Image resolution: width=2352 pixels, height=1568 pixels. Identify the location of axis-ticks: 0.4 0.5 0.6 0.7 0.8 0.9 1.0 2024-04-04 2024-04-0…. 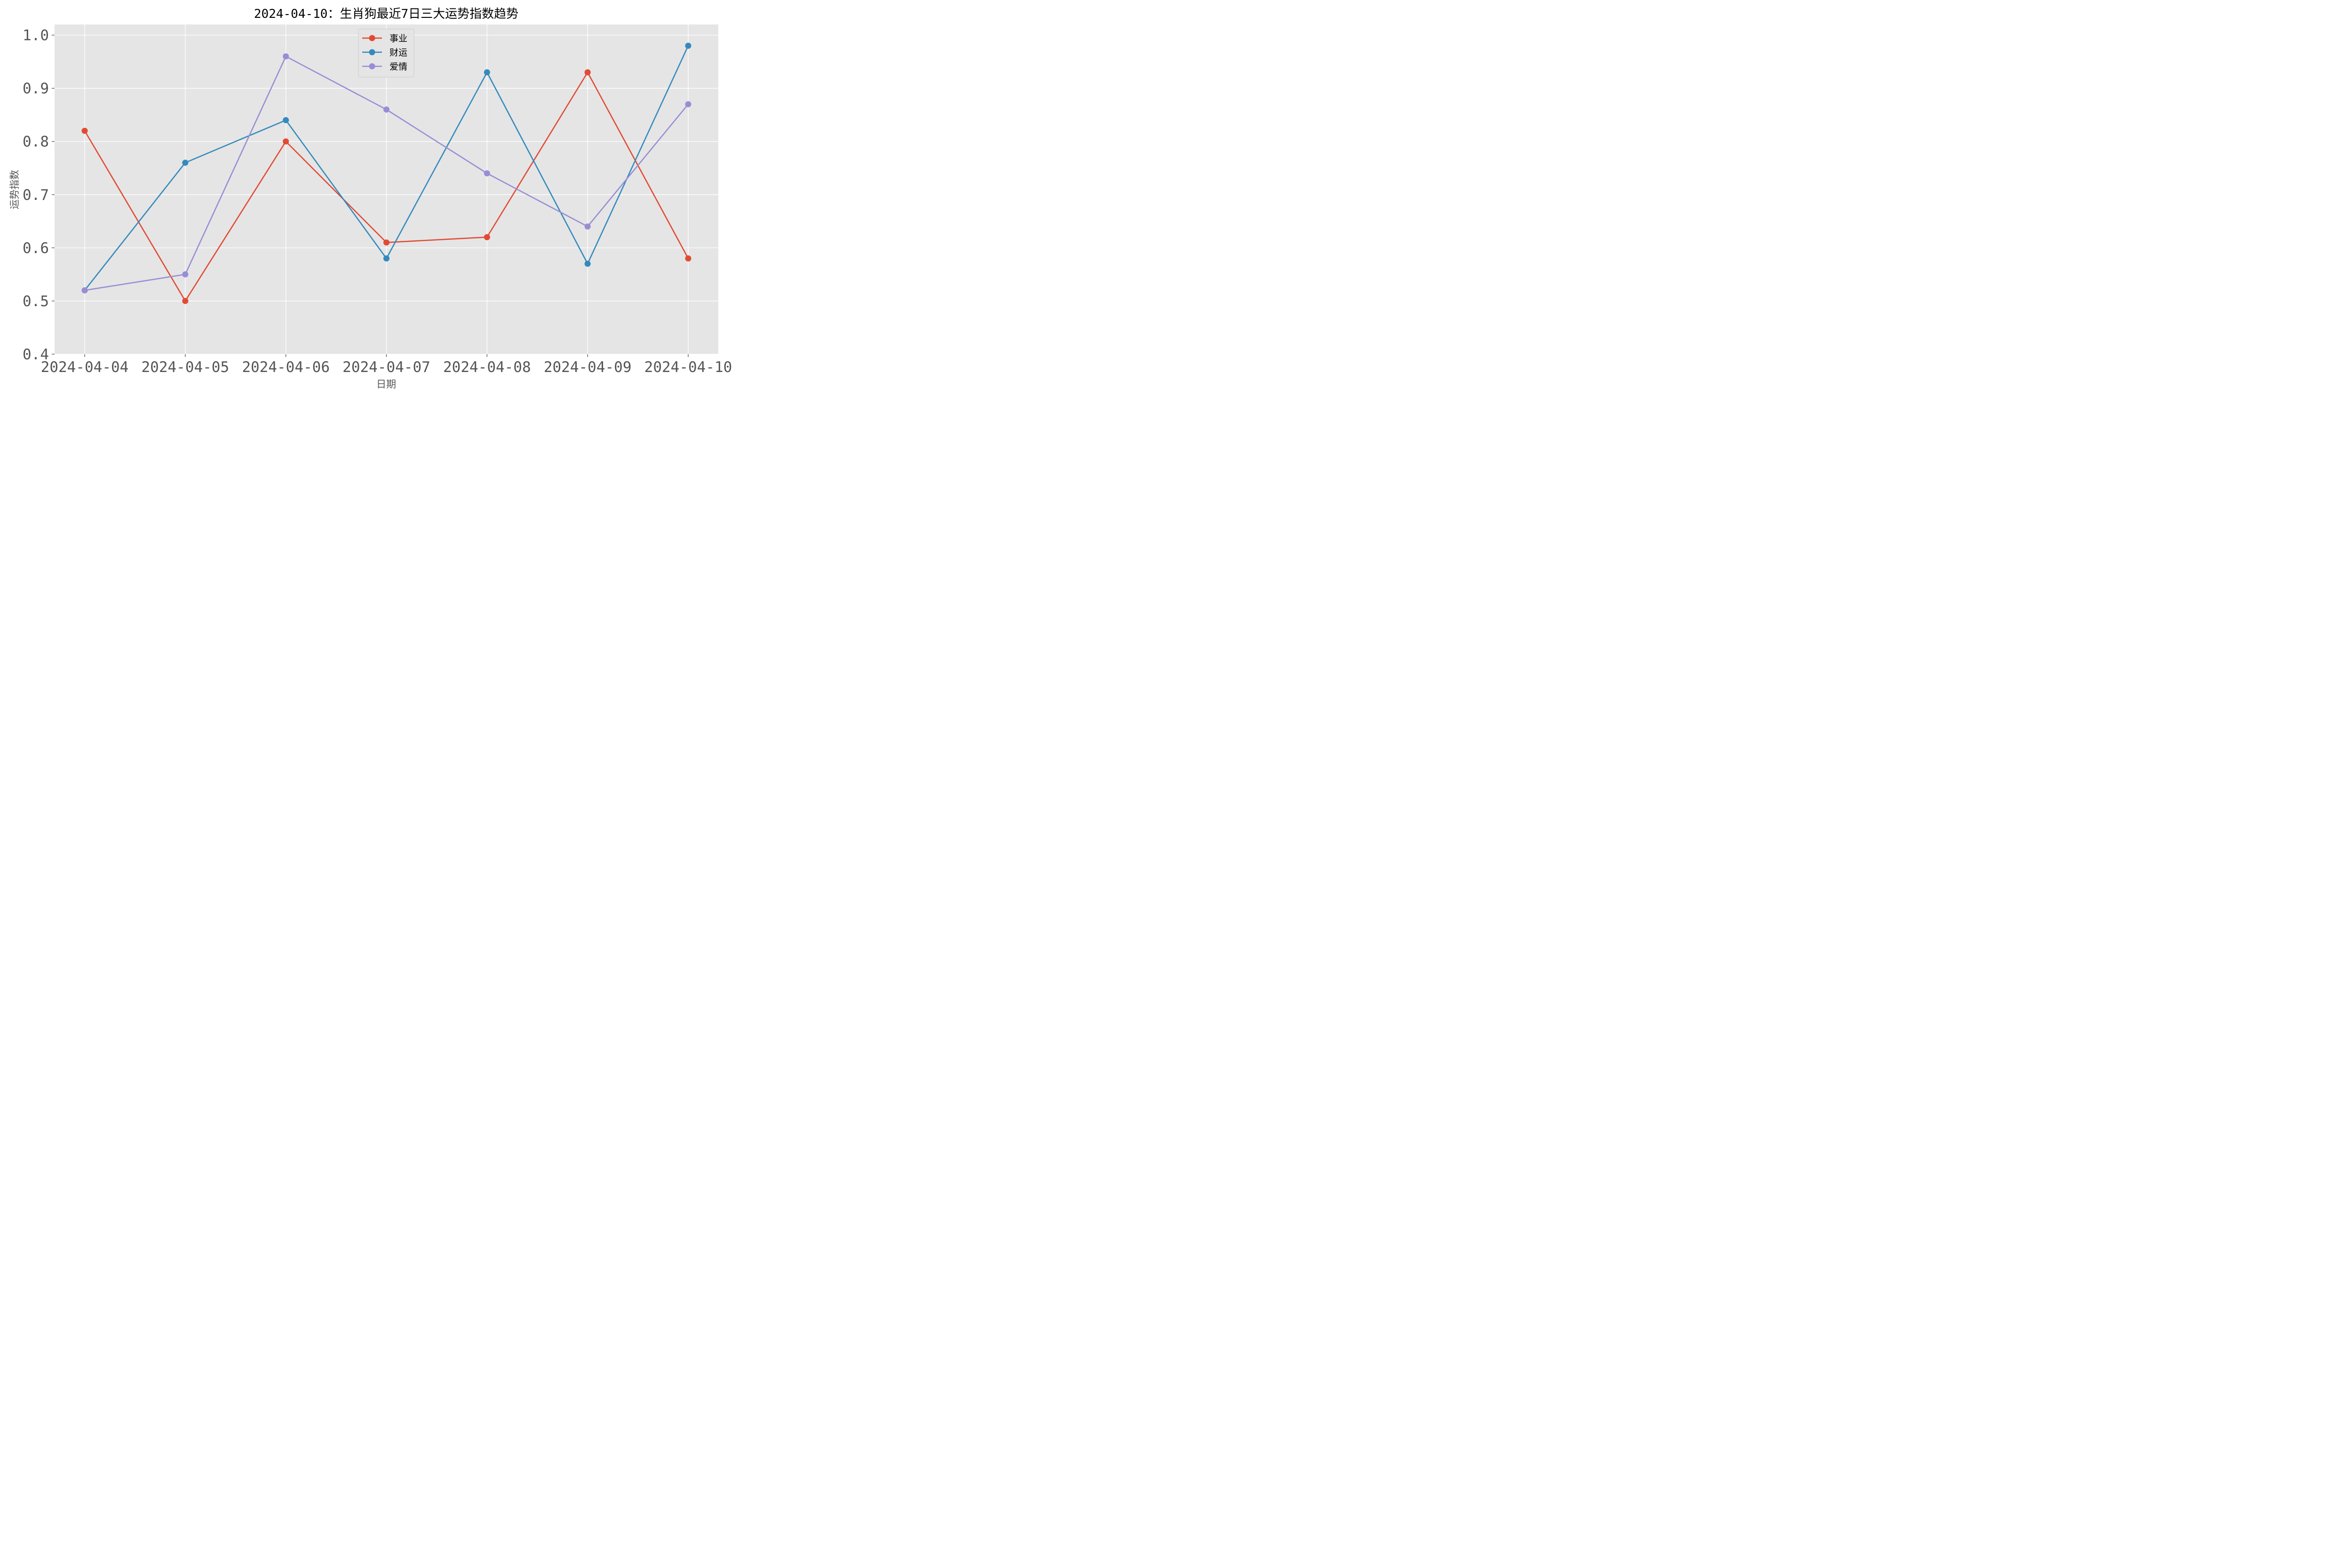
(377, 201).